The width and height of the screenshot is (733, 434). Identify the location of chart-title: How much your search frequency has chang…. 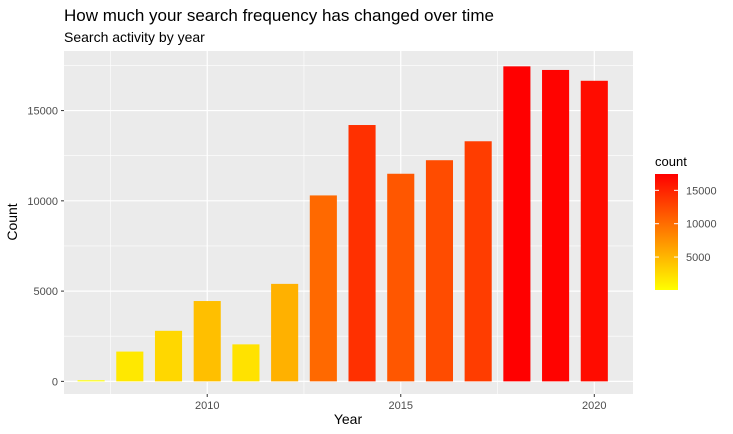
(279, 15).